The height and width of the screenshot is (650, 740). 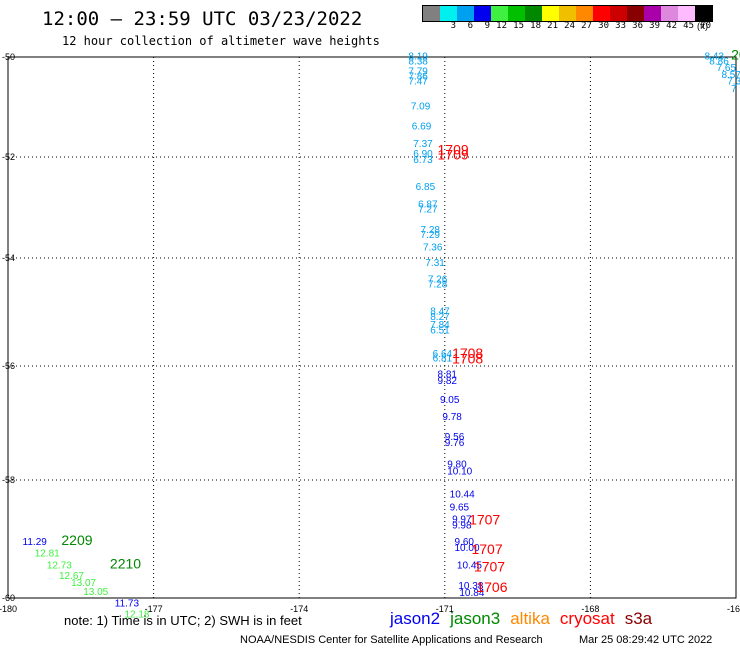 What do you see at coordinates (590, 609) in the screenshot?
I see `lon-tick-label: -168` at bounding box center [590, 609].